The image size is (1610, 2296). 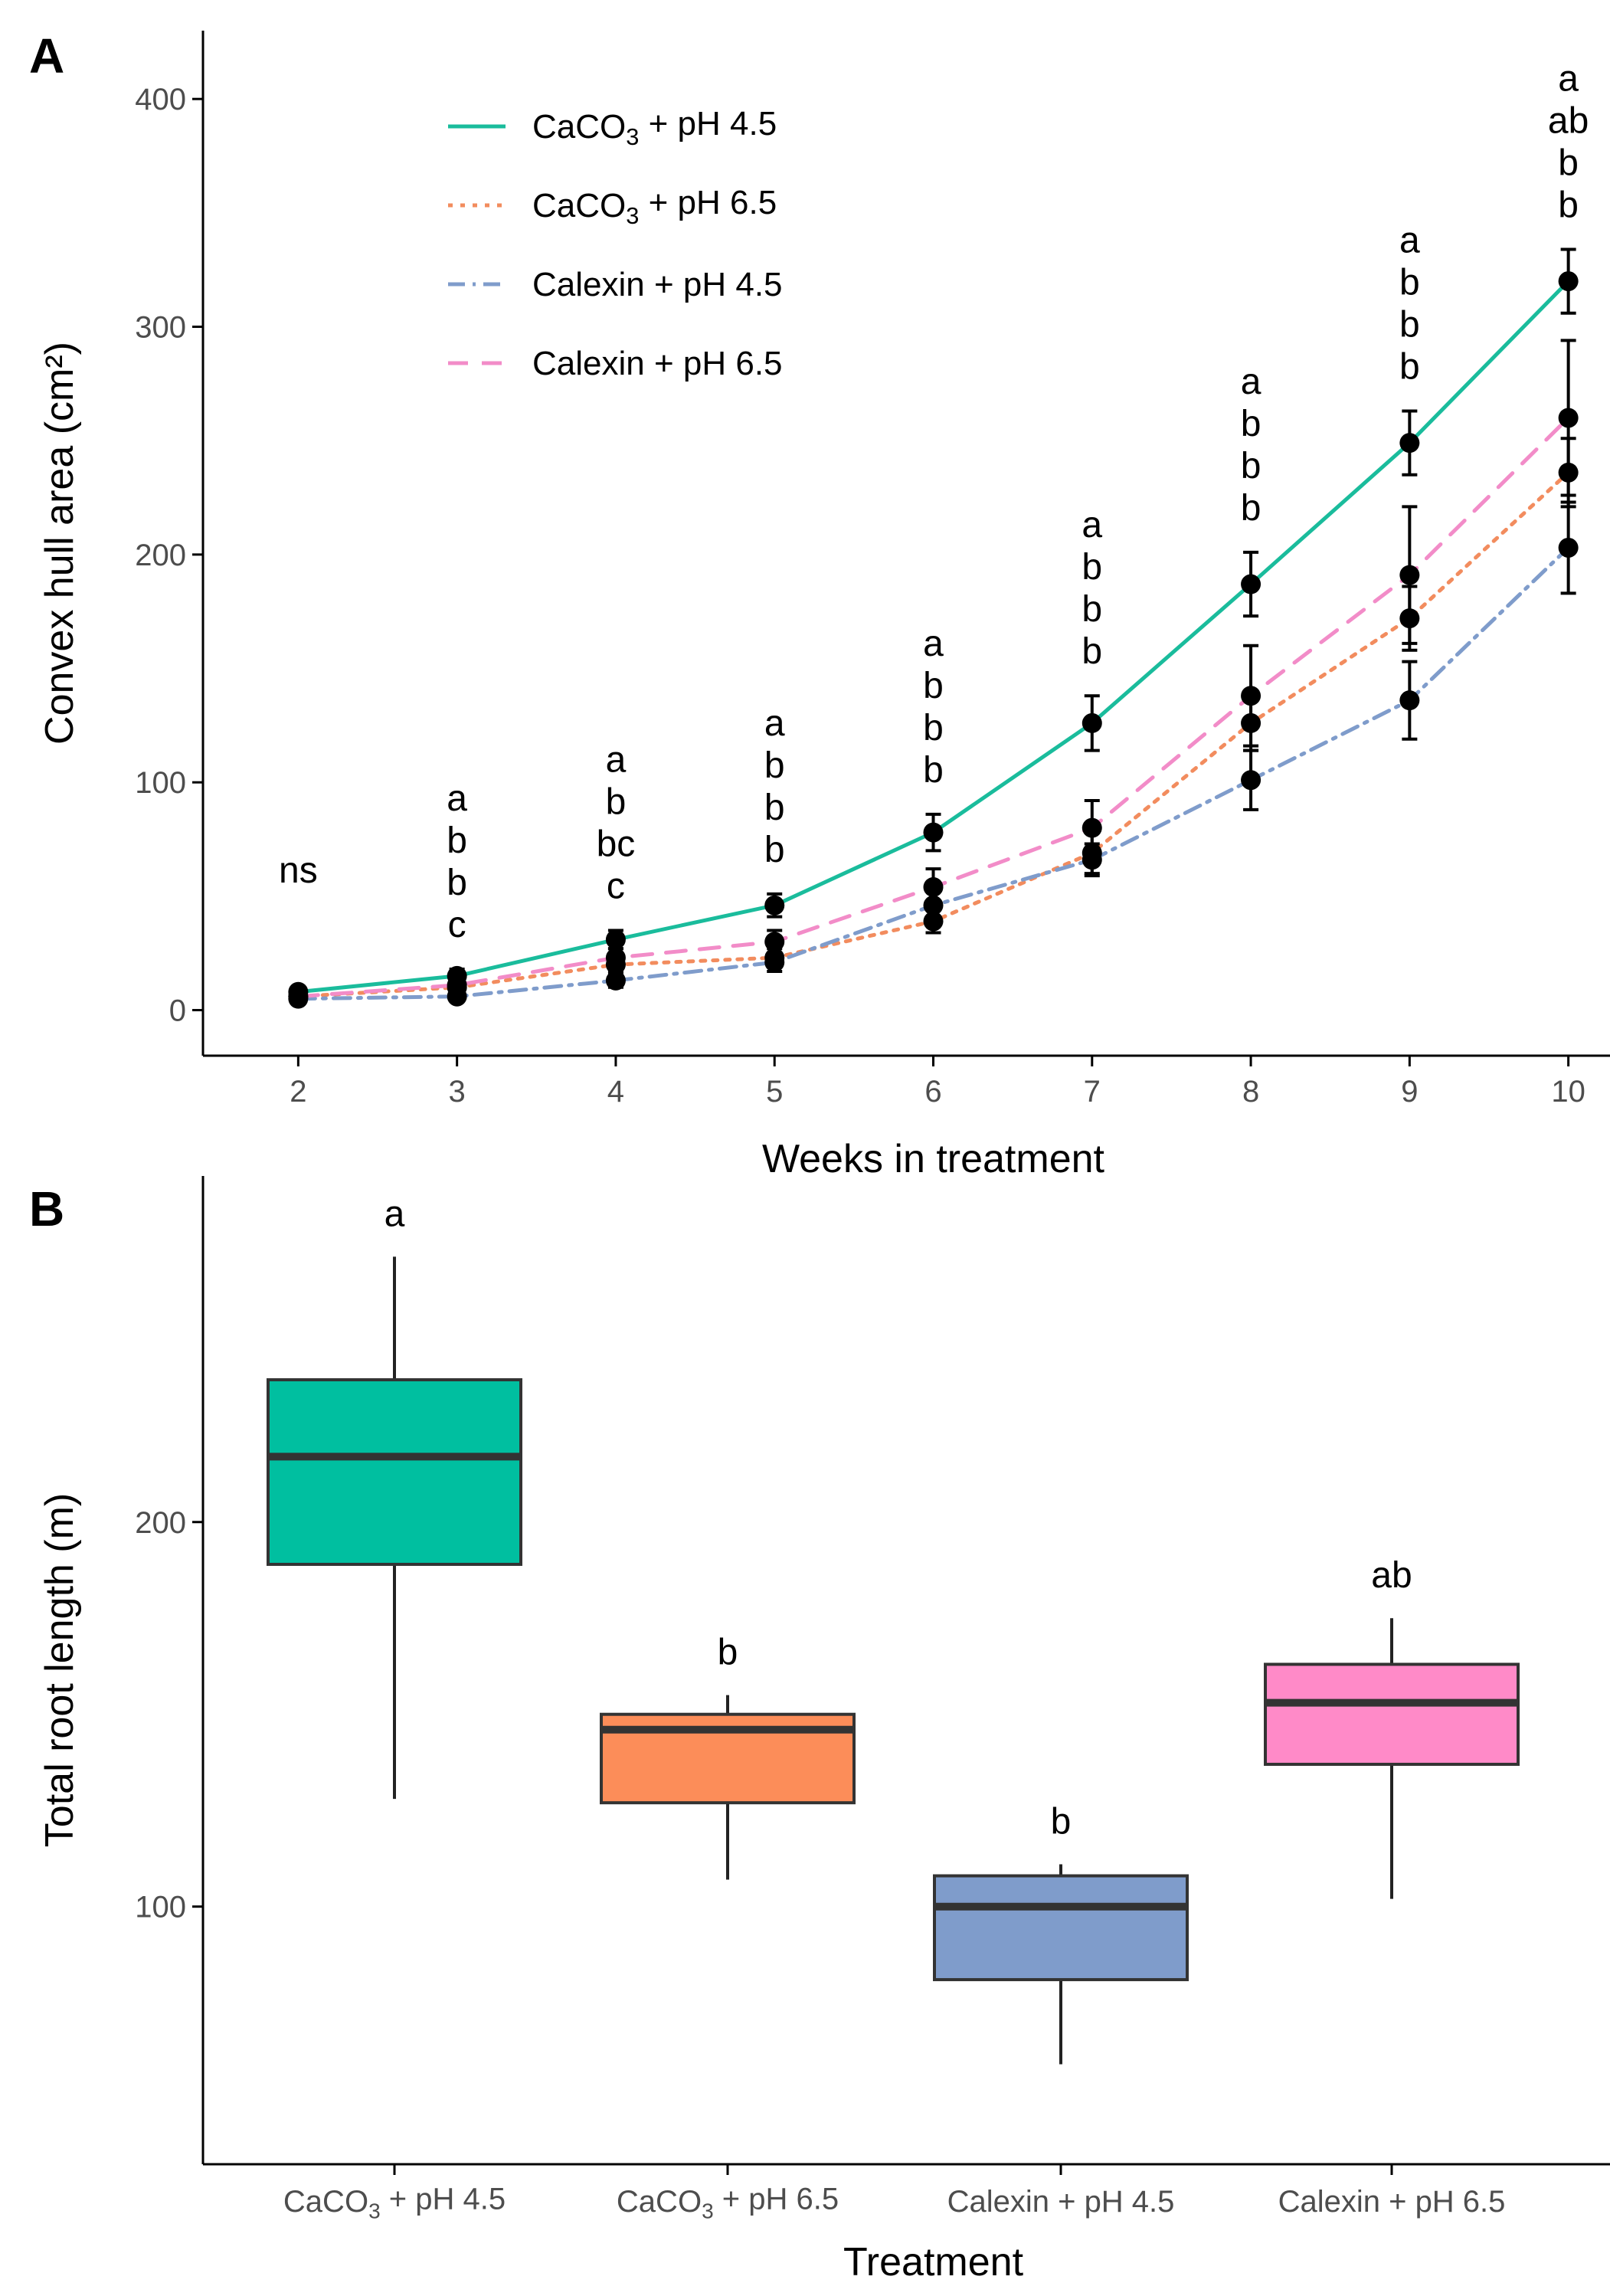 I want to click on significance-label: bc, so click(x=616, y=844).